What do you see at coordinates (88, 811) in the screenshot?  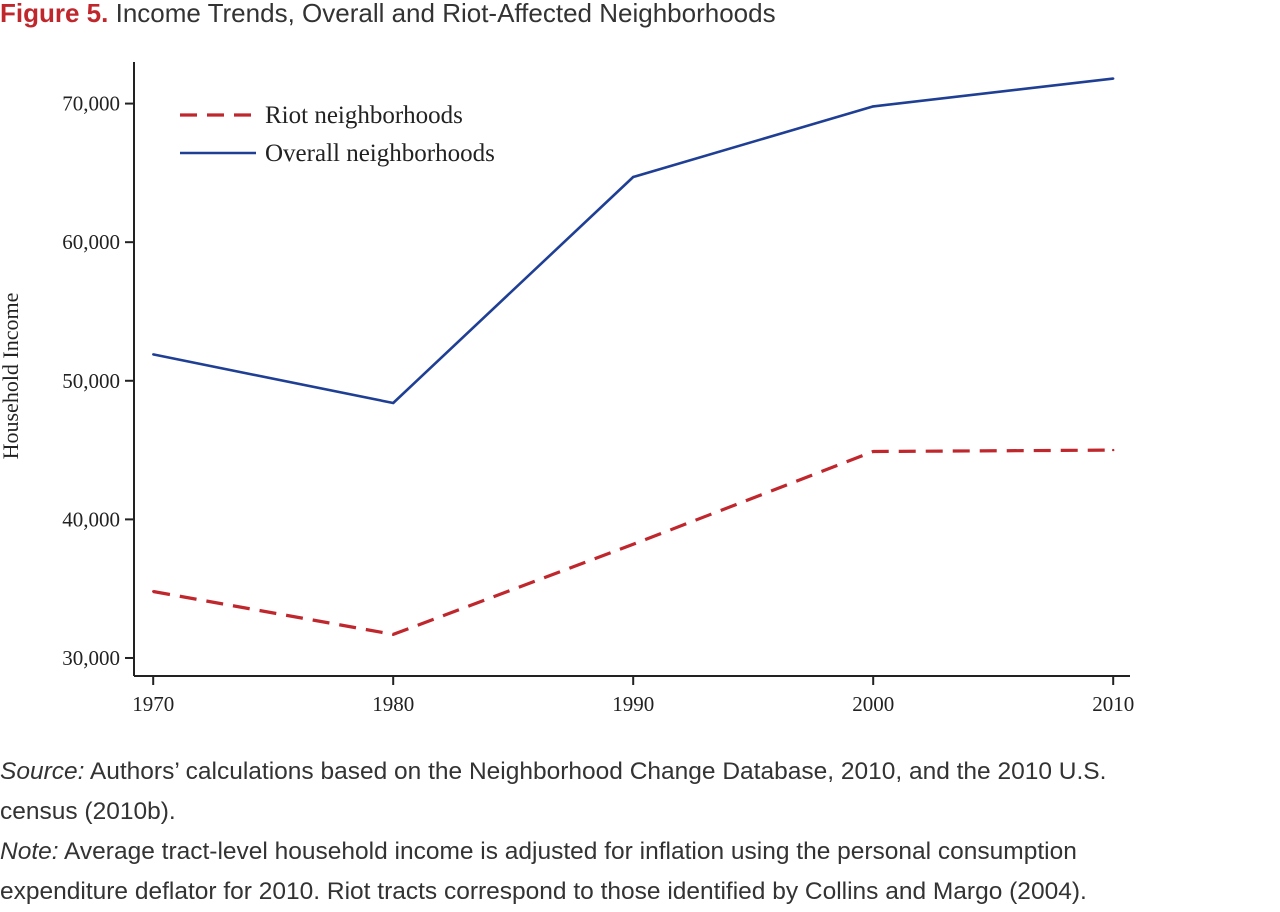 I see `source-note-continued: census (2010b).` at bounding box center [88, 811].